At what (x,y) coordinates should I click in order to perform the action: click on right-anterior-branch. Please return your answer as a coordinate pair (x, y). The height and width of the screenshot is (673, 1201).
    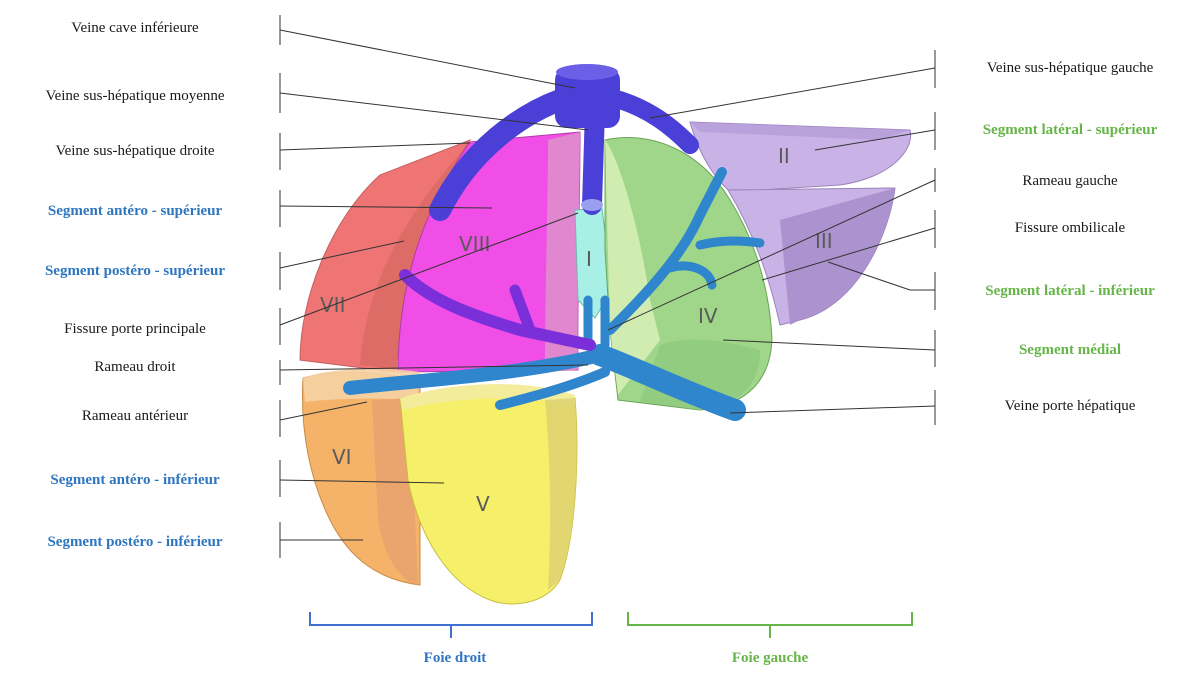
    Looking at the image, I should click on (522, 310).